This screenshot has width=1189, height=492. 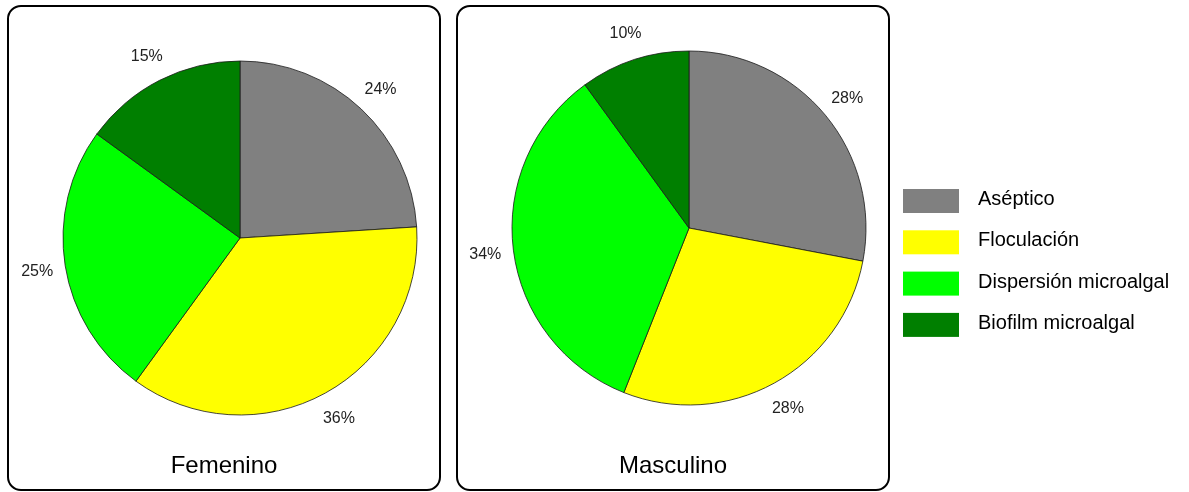 What do you see at coordinates (1016, 198) in the screenshot?
I see `legend-label: Aséptico` at bounding box center [1016, 198].